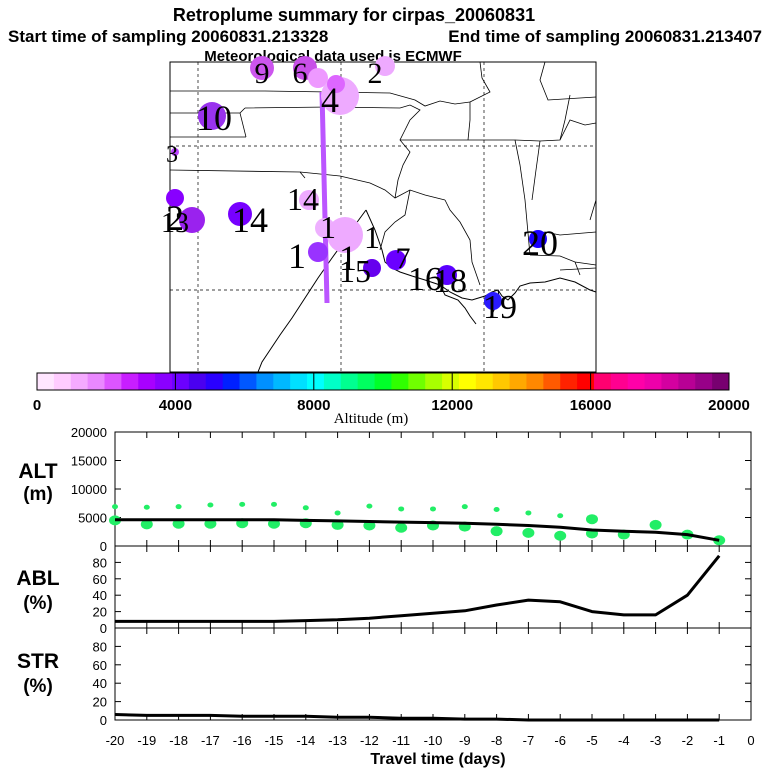  What do you see at coordinates (38, 494) in the screenshot?
I see `alt-unit: (m)` at bounding box center [38, 494].